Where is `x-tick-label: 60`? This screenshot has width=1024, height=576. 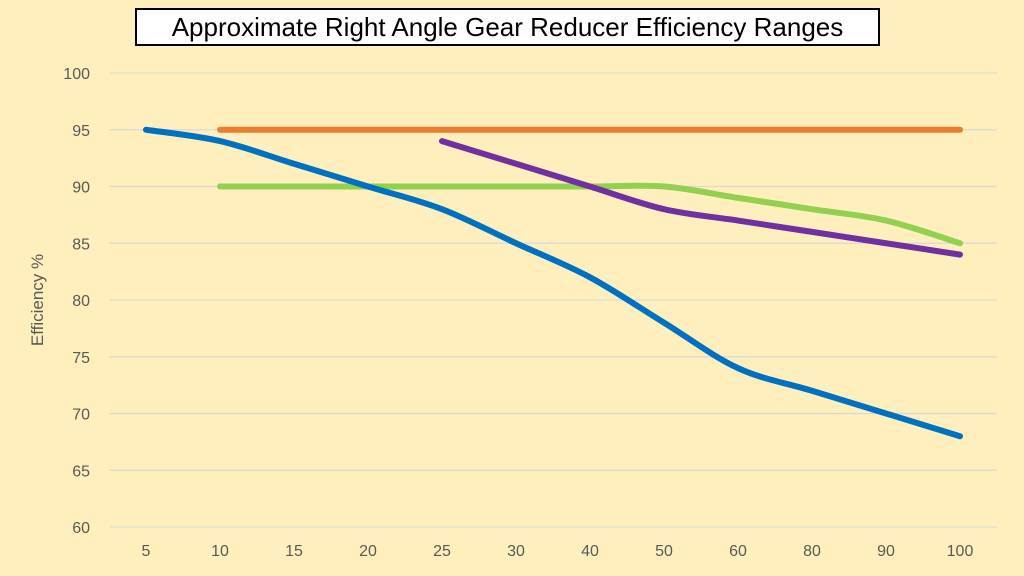
x-tick-label: 60 is located at coordinates (738, 551).